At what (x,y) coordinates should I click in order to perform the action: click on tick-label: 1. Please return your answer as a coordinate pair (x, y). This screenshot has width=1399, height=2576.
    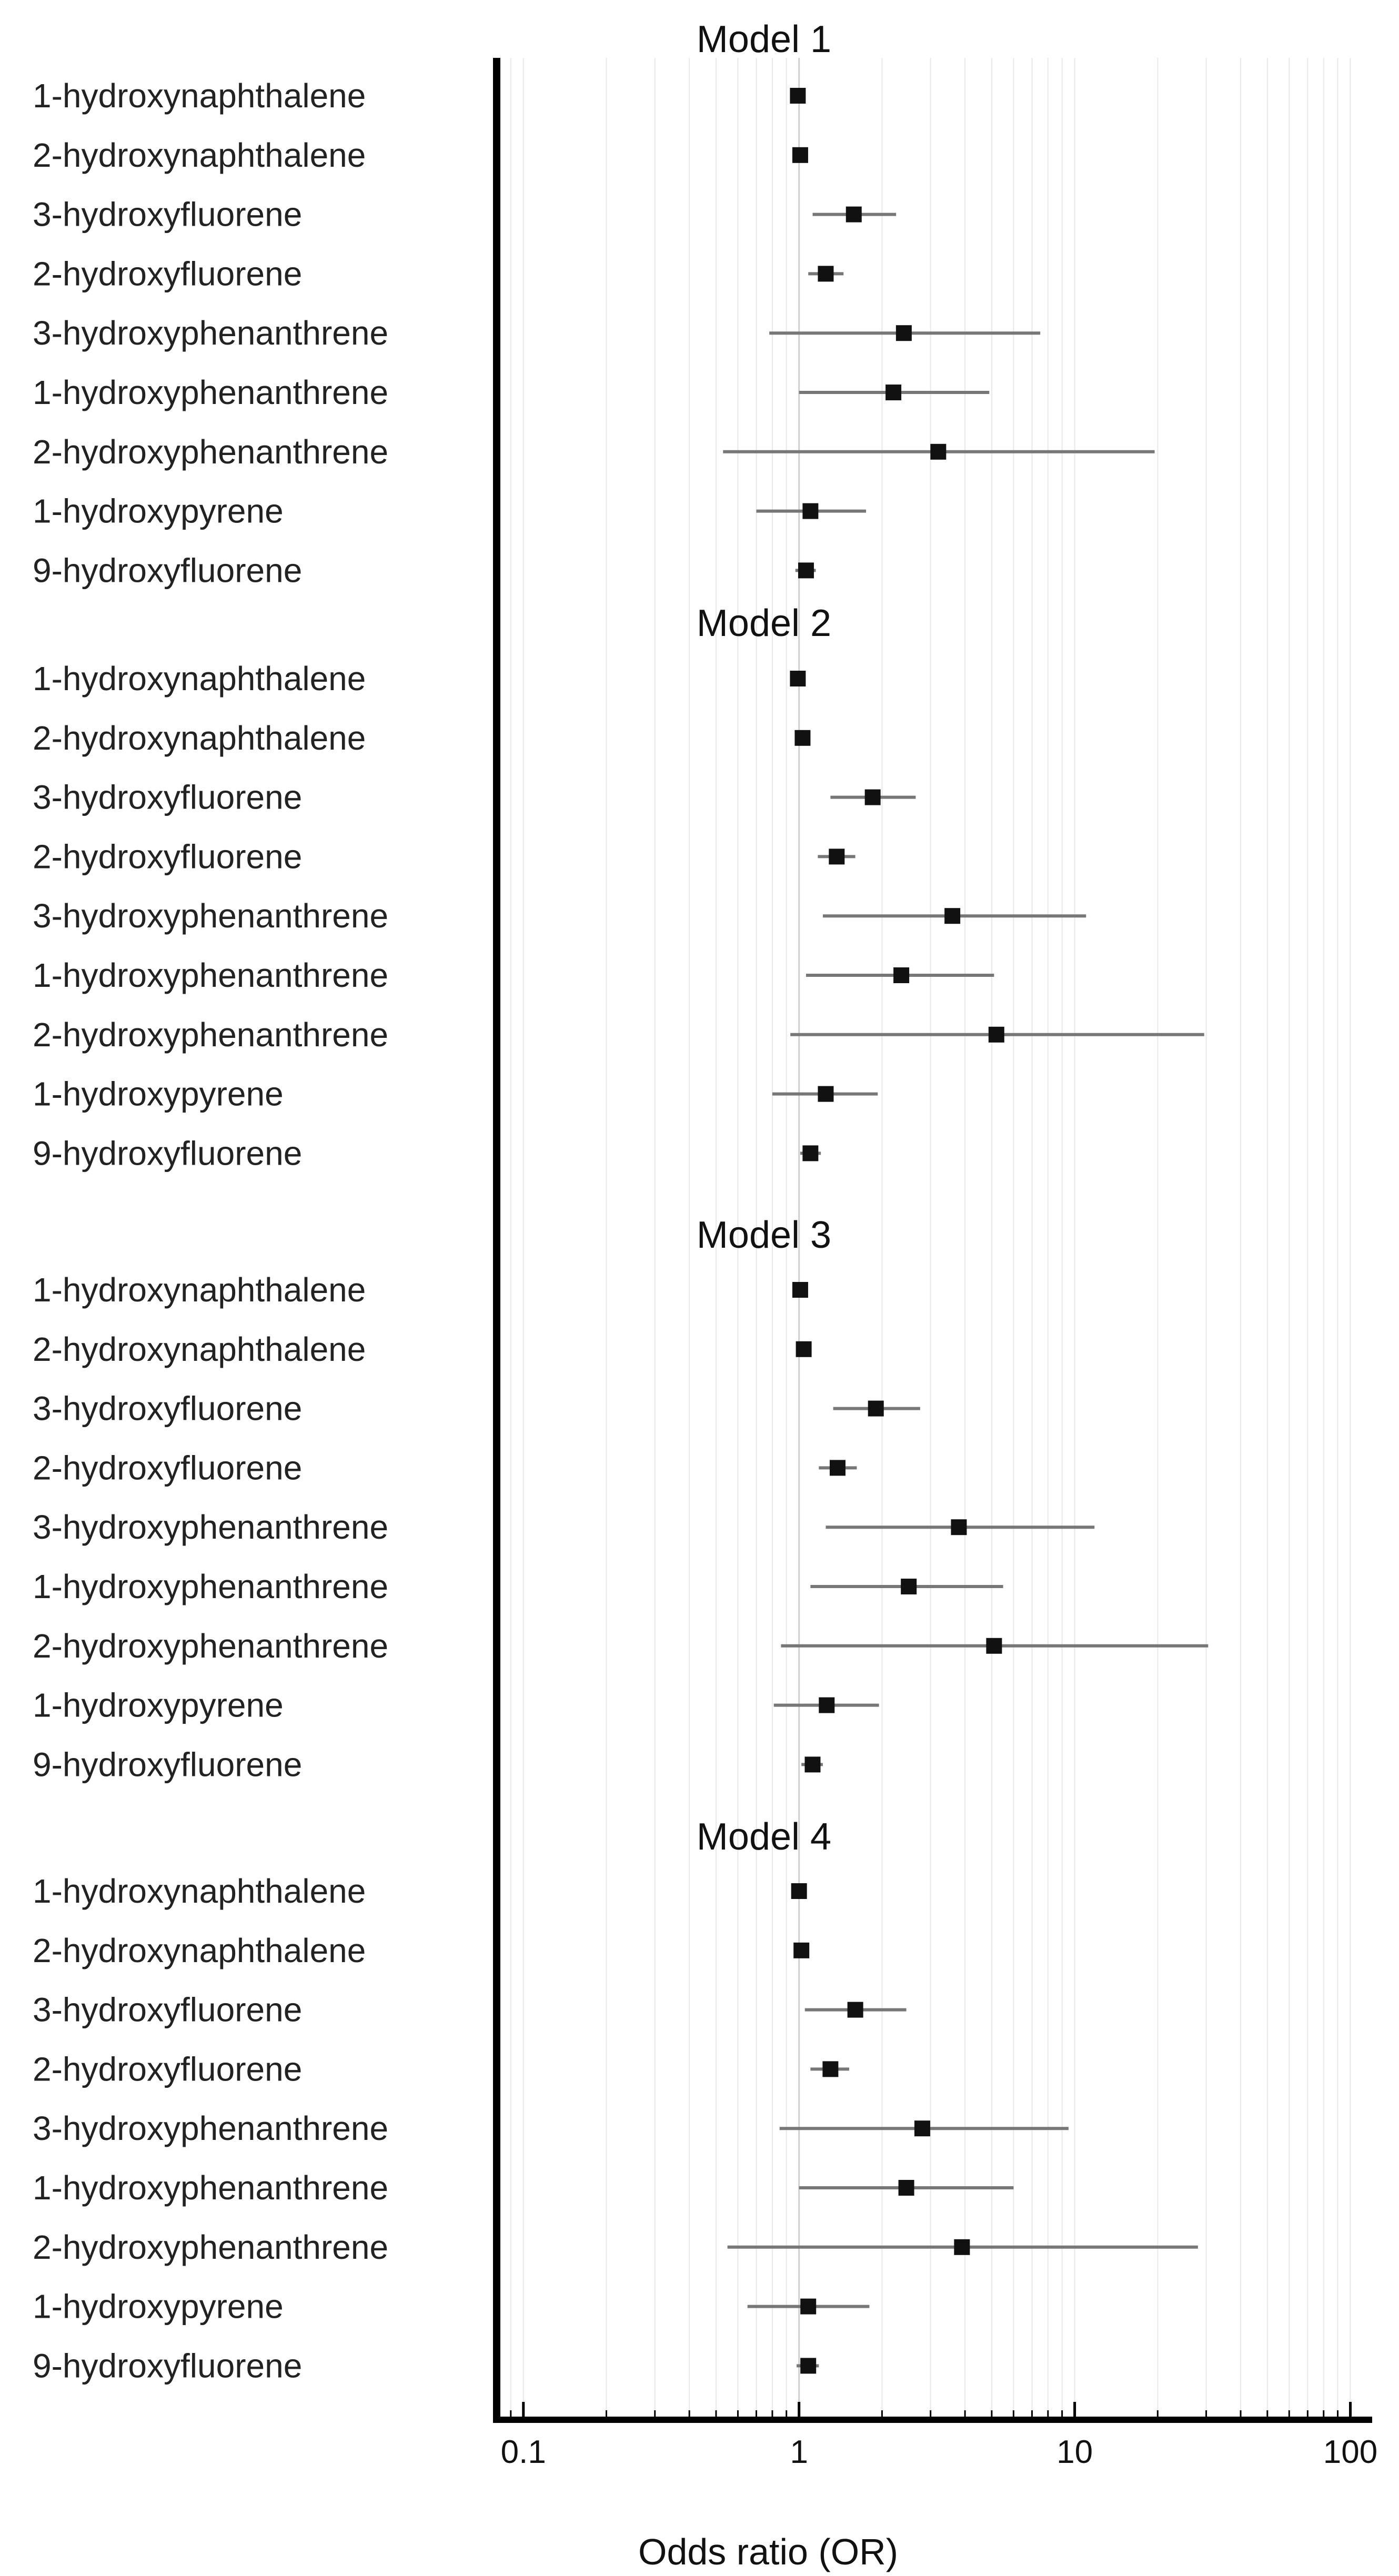
    Looking at the image, I should click on (799, 2452).